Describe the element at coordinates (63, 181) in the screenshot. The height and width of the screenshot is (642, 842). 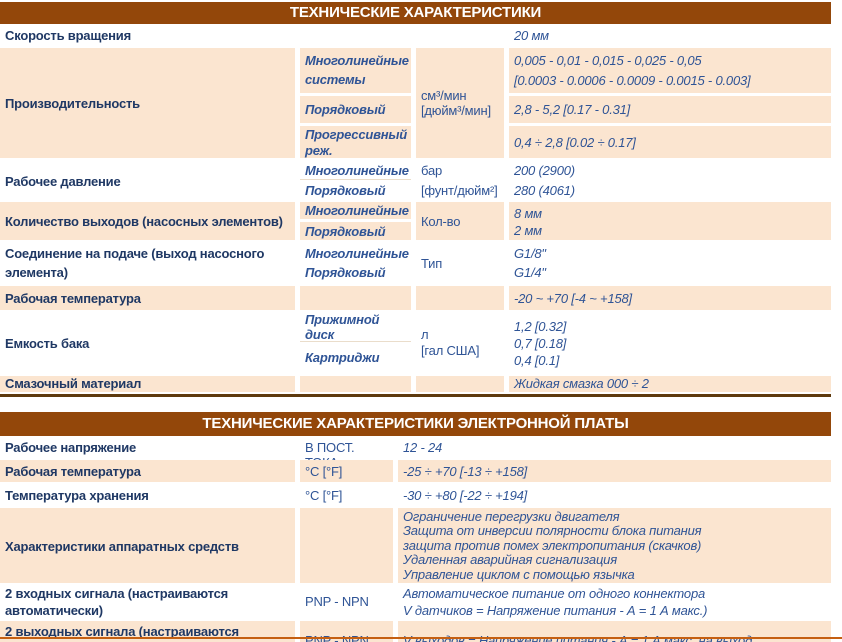
I see `row-label: Рабочее давление` at that location.